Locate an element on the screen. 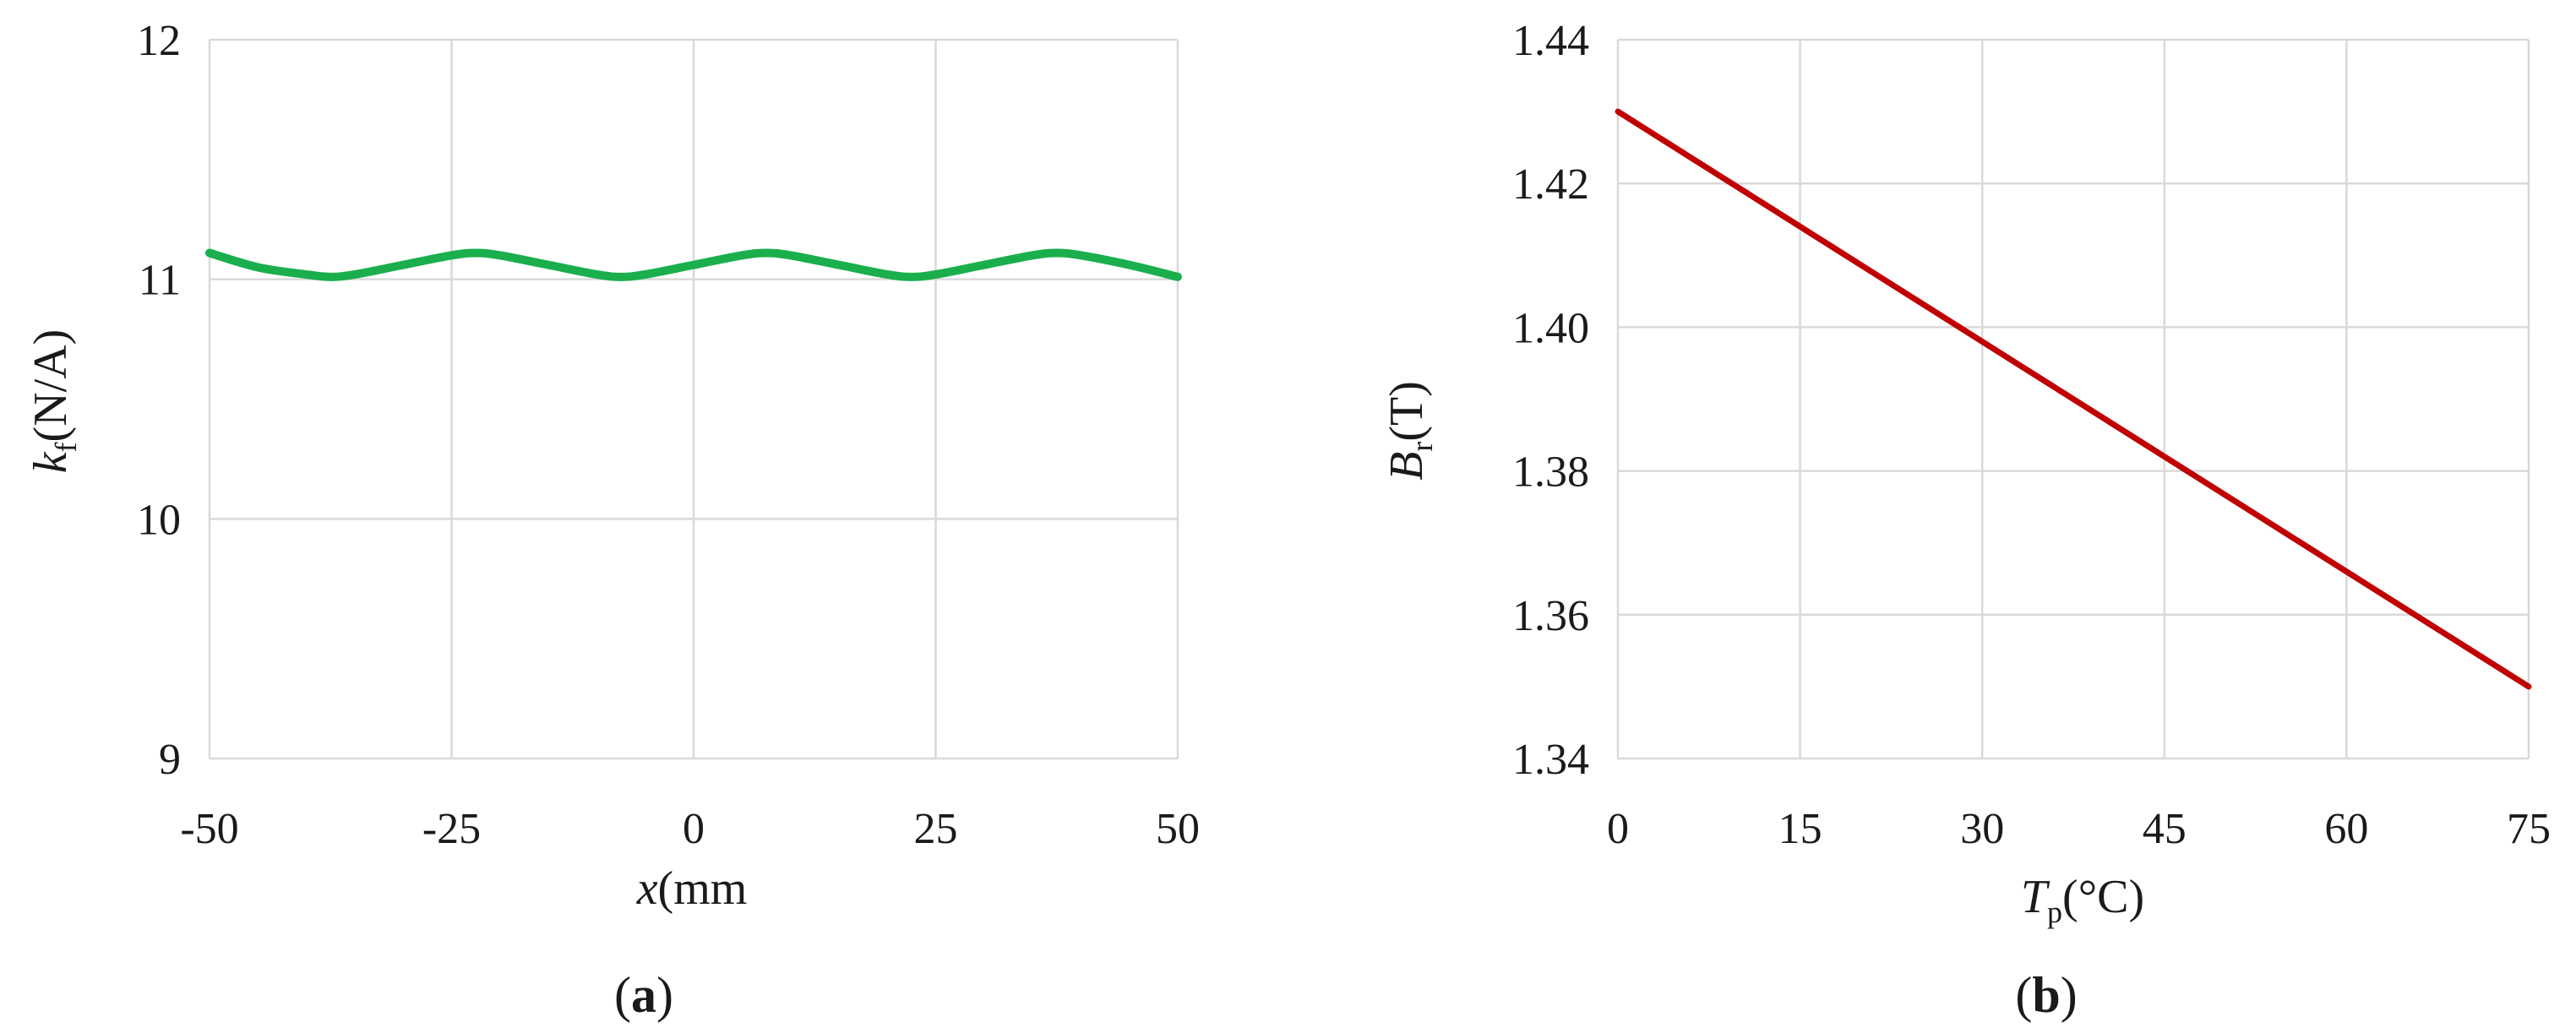 This screenshot has height=1033, width=2576. y-tick-label: 1.38 is located at coordinates (1550, 473).